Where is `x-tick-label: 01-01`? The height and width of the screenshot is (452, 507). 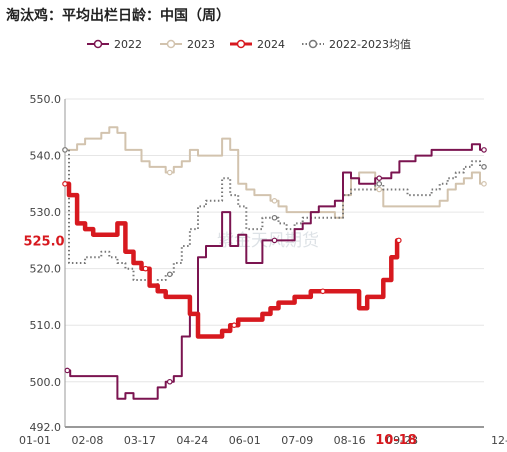
x-tick-label: 01-01 is located at coordinates (35, 440).